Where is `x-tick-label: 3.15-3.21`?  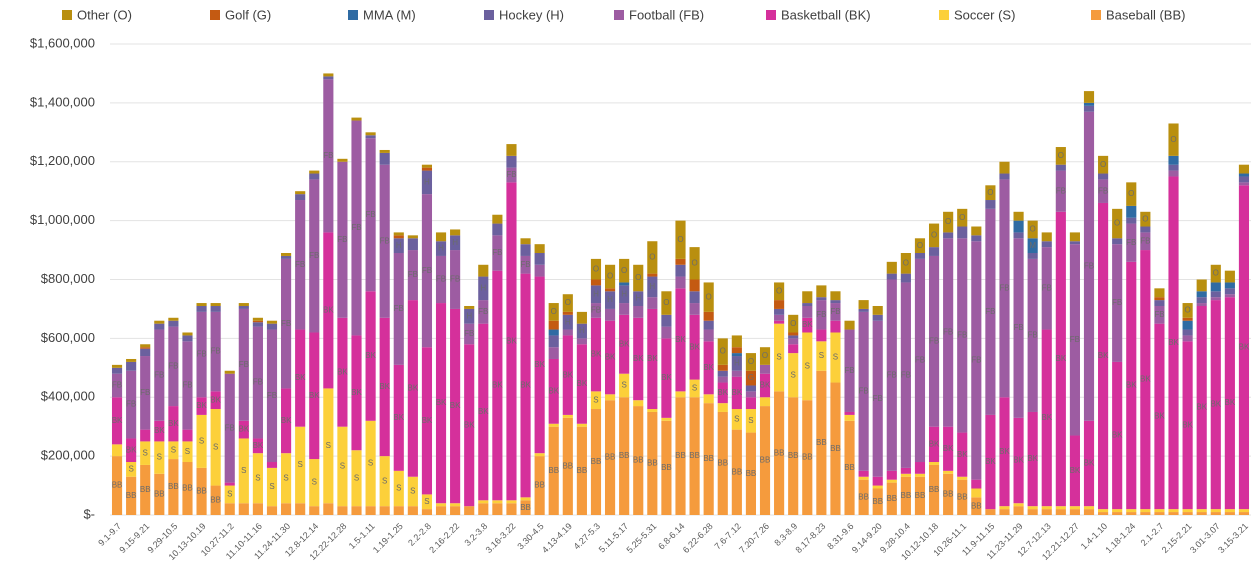
x-tick-label: 3.15-3.21 is located at coordinates (1233, 538).